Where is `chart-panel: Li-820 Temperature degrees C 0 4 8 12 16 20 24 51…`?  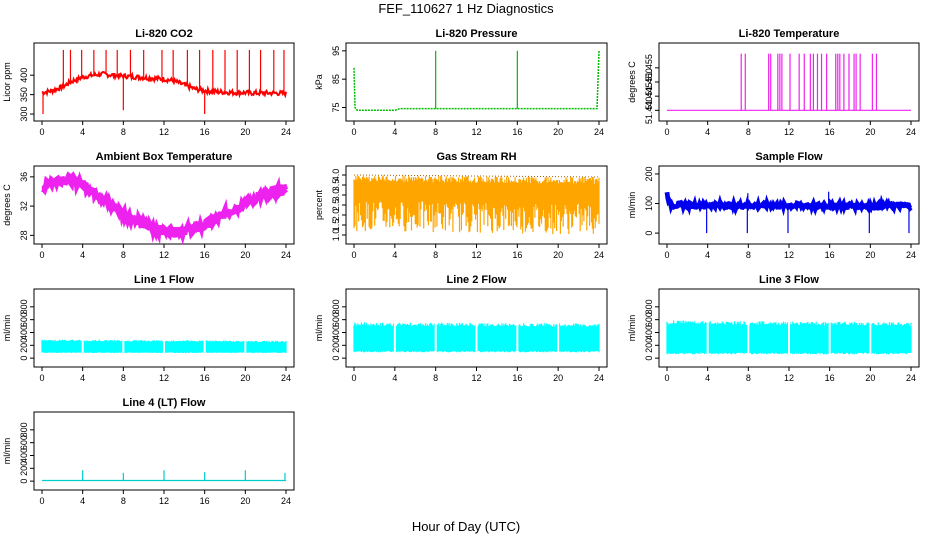
chart-panel: Li-820 Temperature degrees C 0 4 8 12 16 20 24 51… is located at coordinates (773, 82).